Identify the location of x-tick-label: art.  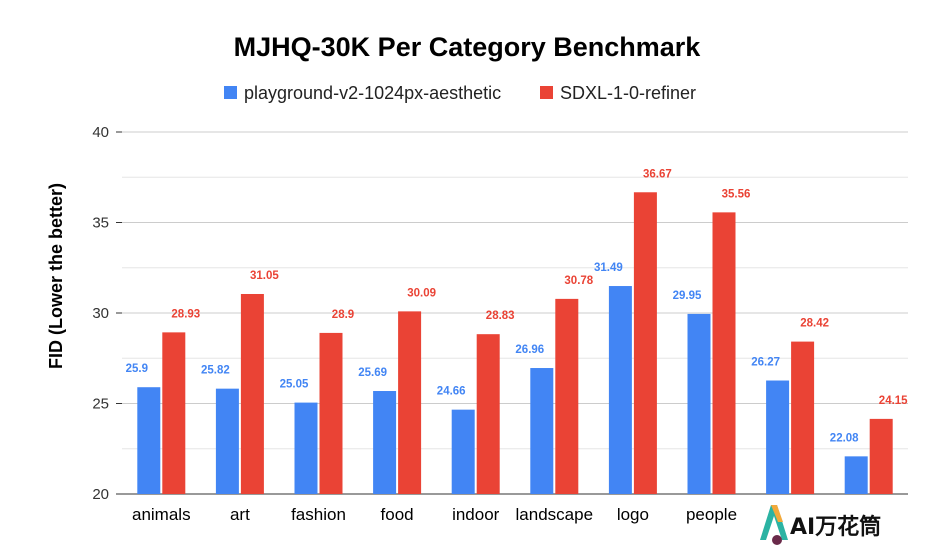
(240, 514).